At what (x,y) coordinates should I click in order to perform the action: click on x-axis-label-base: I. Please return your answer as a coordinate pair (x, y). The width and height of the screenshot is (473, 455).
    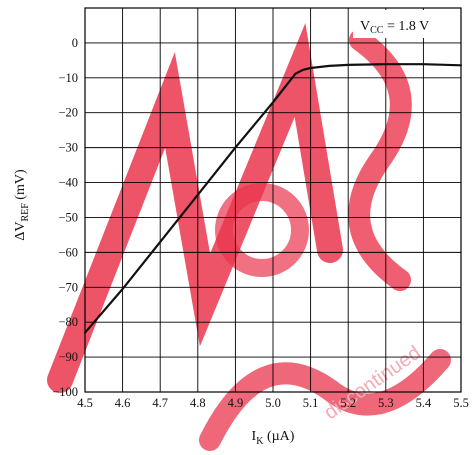
    Looking at the image, I should click on (254, 436).